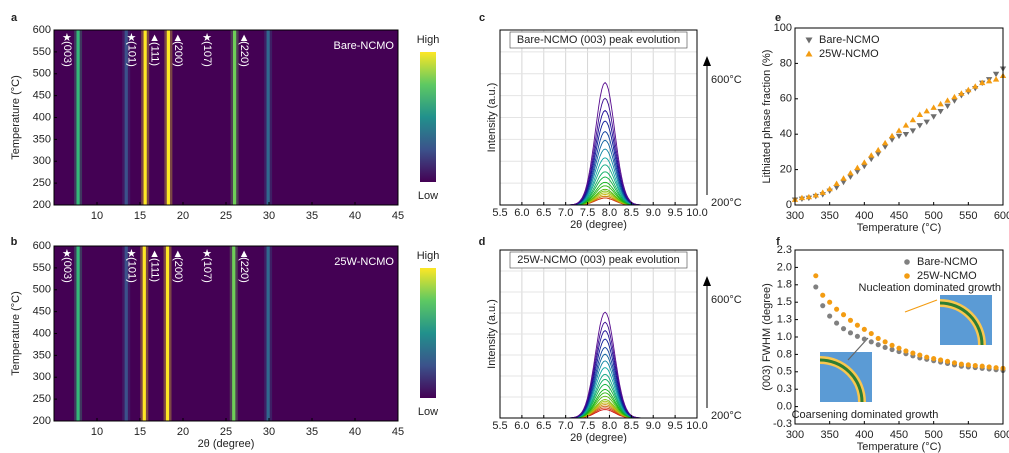  Describe the element at coordinates (42, 74) in the screenshot. I see `y-tick-label: 500` at that location.